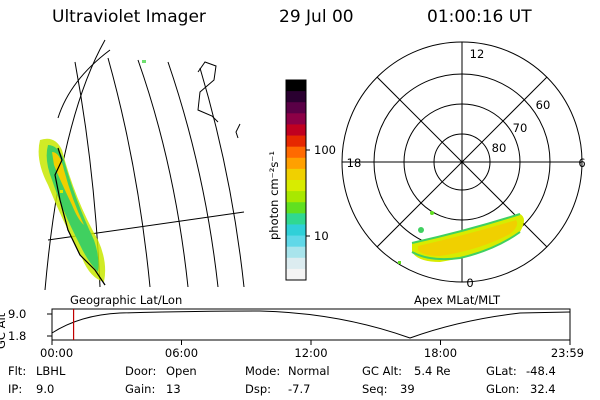 This screenshot has width=600, height=400. Describe the element at coordinates (316, 17) in the screenshot. I see `date-label: 29 Jul 00` at that location.